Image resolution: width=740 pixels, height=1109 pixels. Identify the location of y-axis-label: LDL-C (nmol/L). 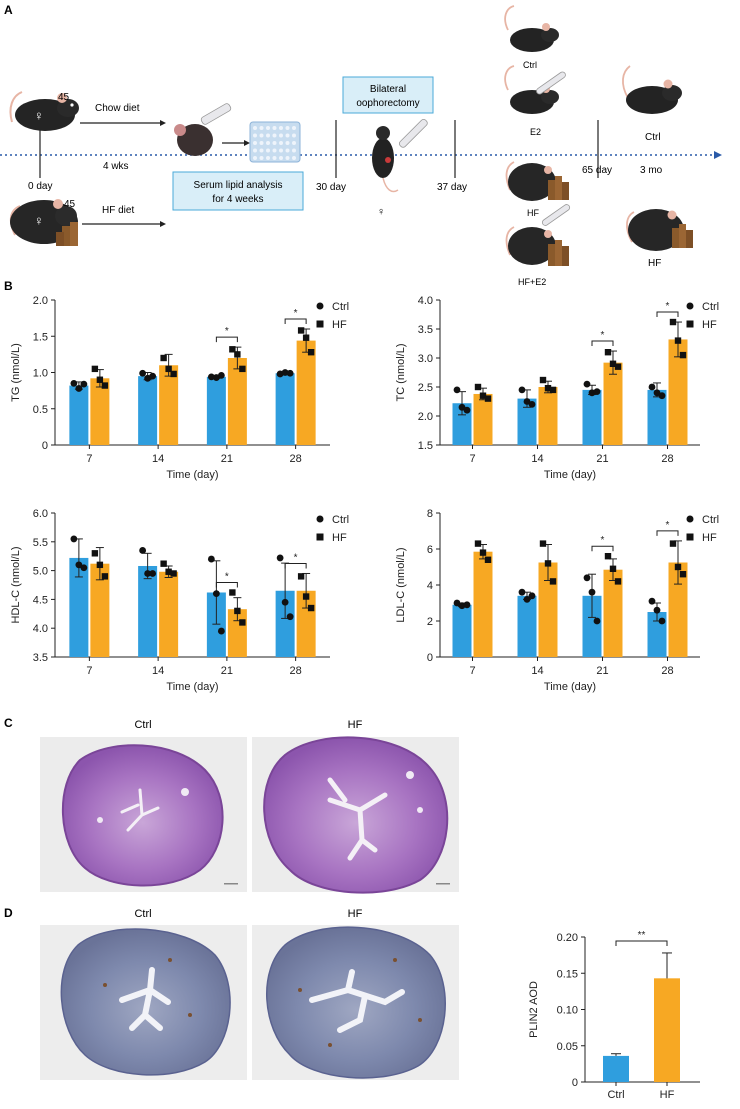
(401, 584).